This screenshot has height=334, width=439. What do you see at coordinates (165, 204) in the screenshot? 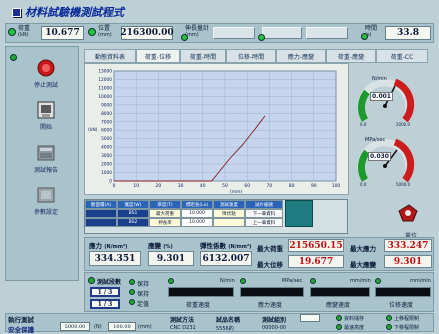
I see `spec-header-3: 厚度(T)` at bounding box center [165, 204].